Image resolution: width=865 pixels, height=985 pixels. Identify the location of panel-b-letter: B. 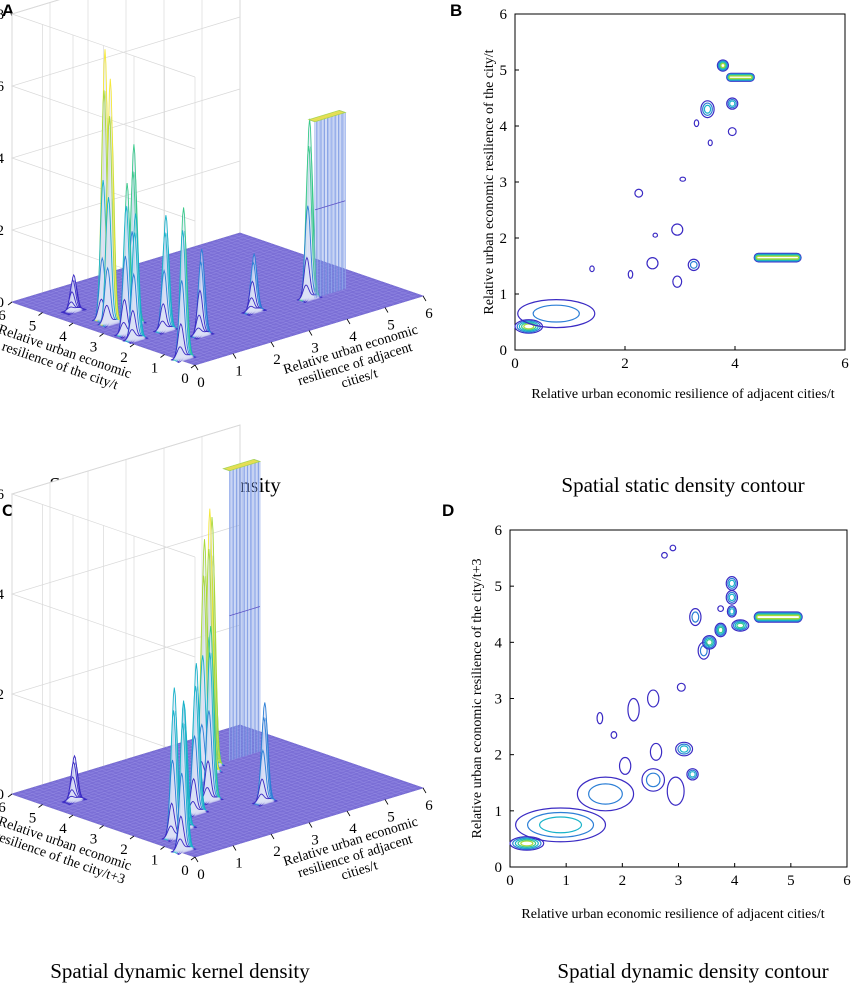
(456, 10).